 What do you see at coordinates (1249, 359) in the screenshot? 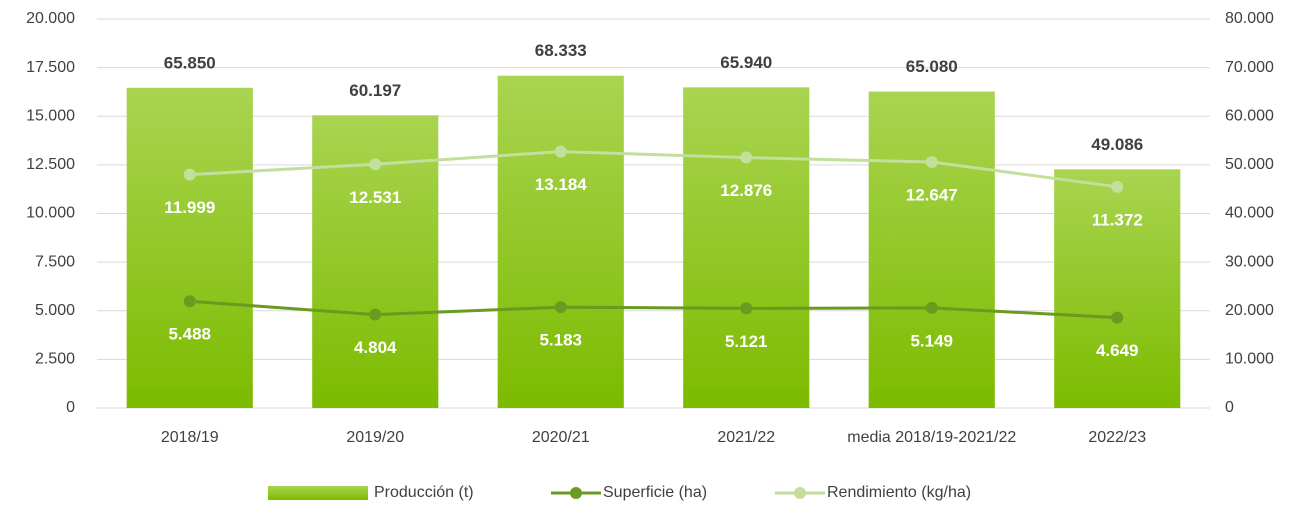
I see `y2-tick-label: 10.000` at bounding box center [1249, 359].